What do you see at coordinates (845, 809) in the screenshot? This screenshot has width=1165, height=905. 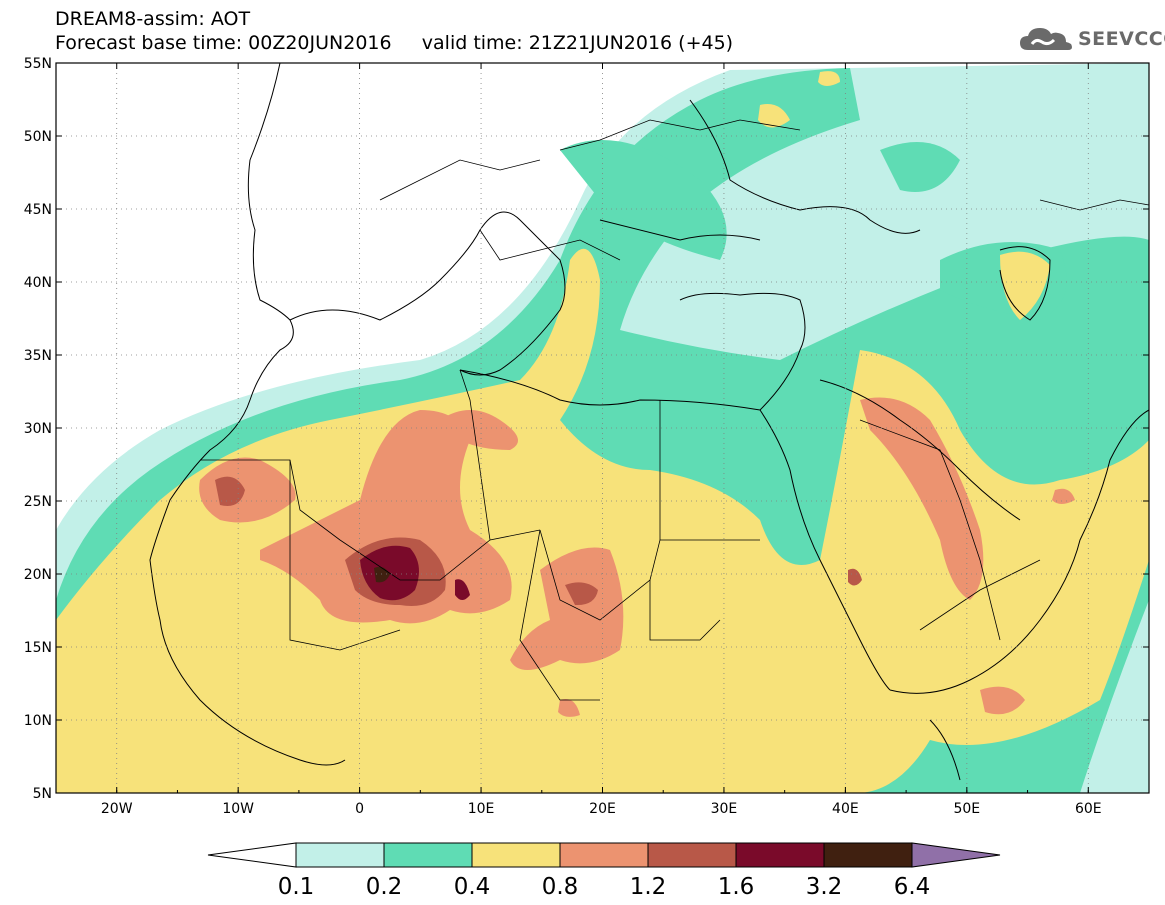 I see `lon-label: 40E` at bounding box center [845, 809].